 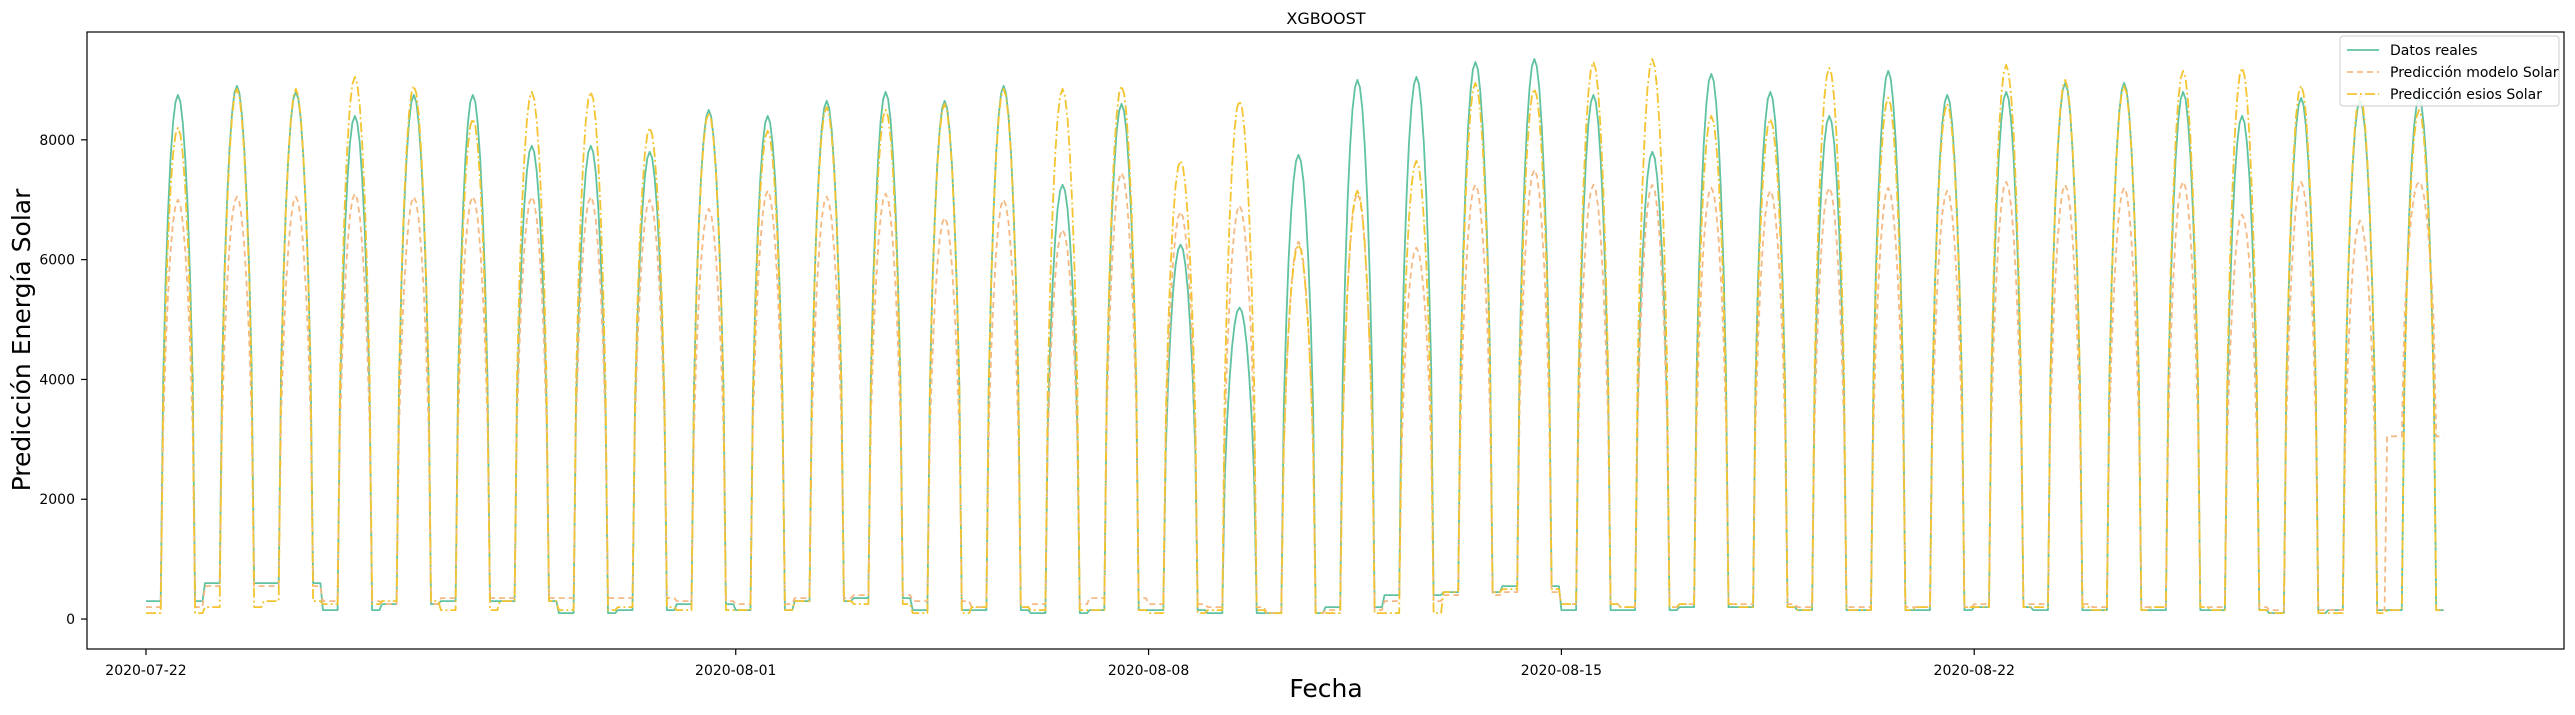 What do you see at coordinates (2466, 95) in the screenshot?
I see `legend-label-prediccion-esios: Predicción esios Solar` at bounding box center [2466, 95].